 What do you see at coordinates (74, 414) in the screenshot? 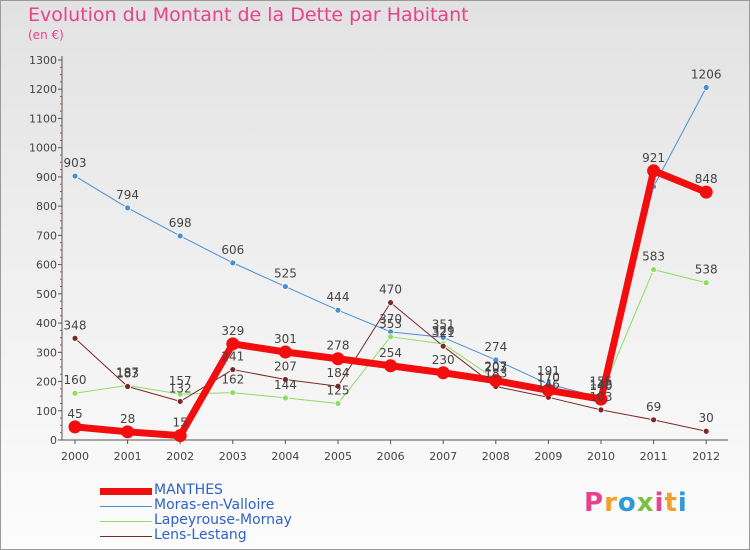
I see `data-label-manthes: 45` at bounding box center [74, 414].